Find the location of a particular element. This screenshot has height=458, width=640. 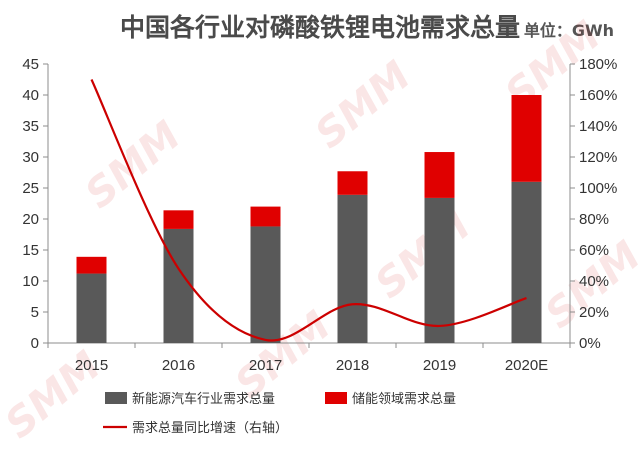

y-left-tick-label: 15 is located at coordinates (30, 250).